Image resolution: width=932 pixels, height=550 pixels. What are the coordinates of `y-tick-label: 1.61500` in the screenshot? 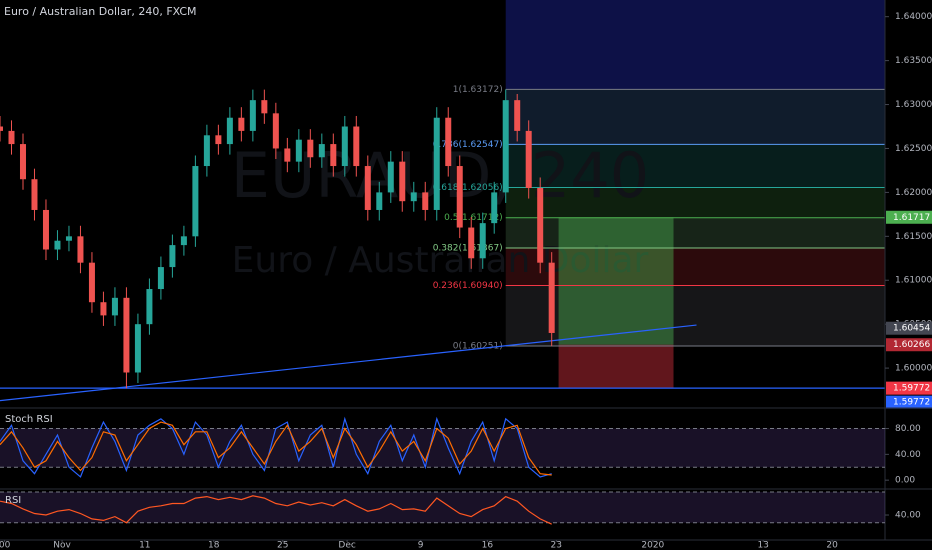 It's located at (913, 237).